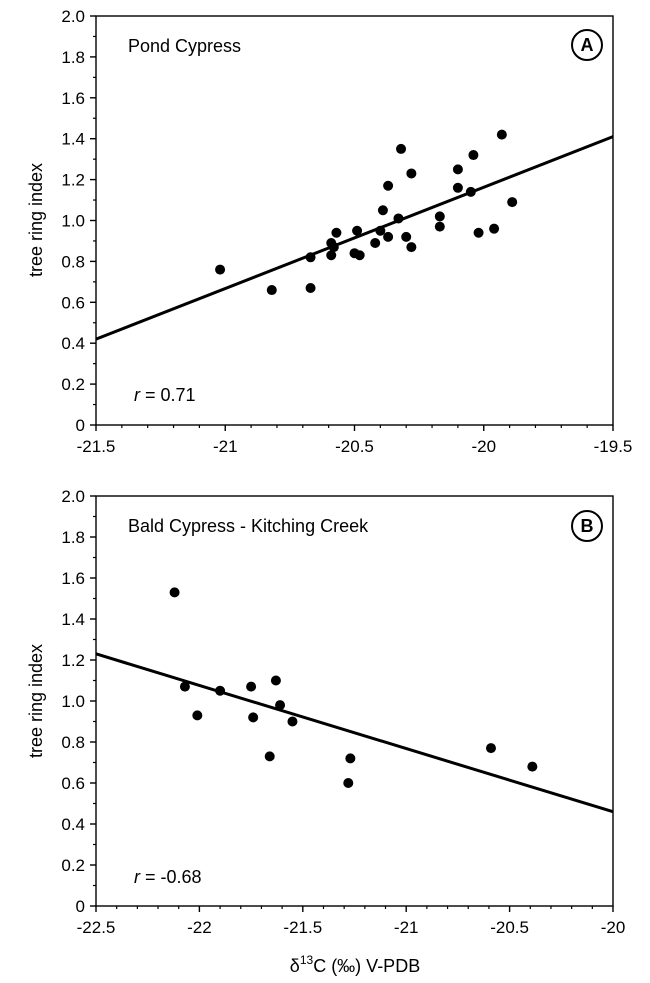 This screenshot has height=983, width=650. I want to click on panel-letter: B, so click(587, 526).